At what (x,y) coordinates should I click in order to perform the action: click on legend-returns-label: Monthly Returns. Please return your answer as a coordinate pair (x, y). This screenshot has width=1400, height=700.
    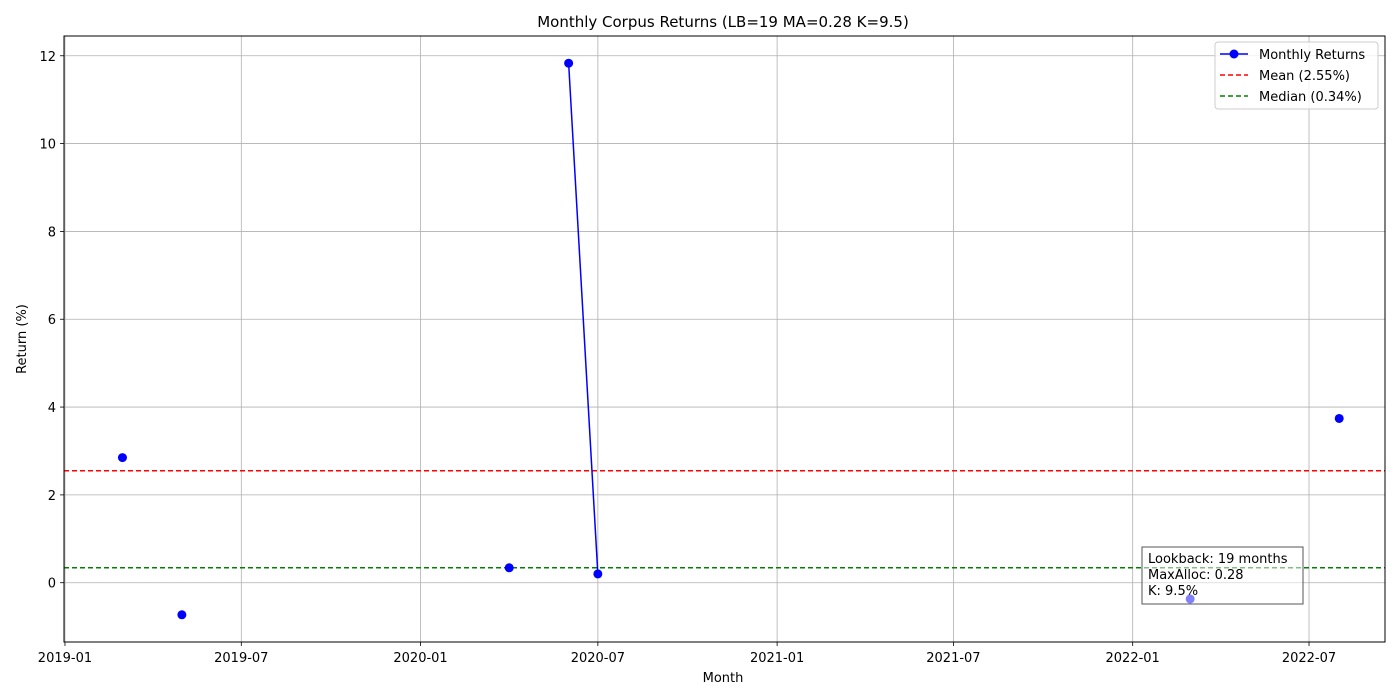
    Looking at the image, I should click on (1312, 55).